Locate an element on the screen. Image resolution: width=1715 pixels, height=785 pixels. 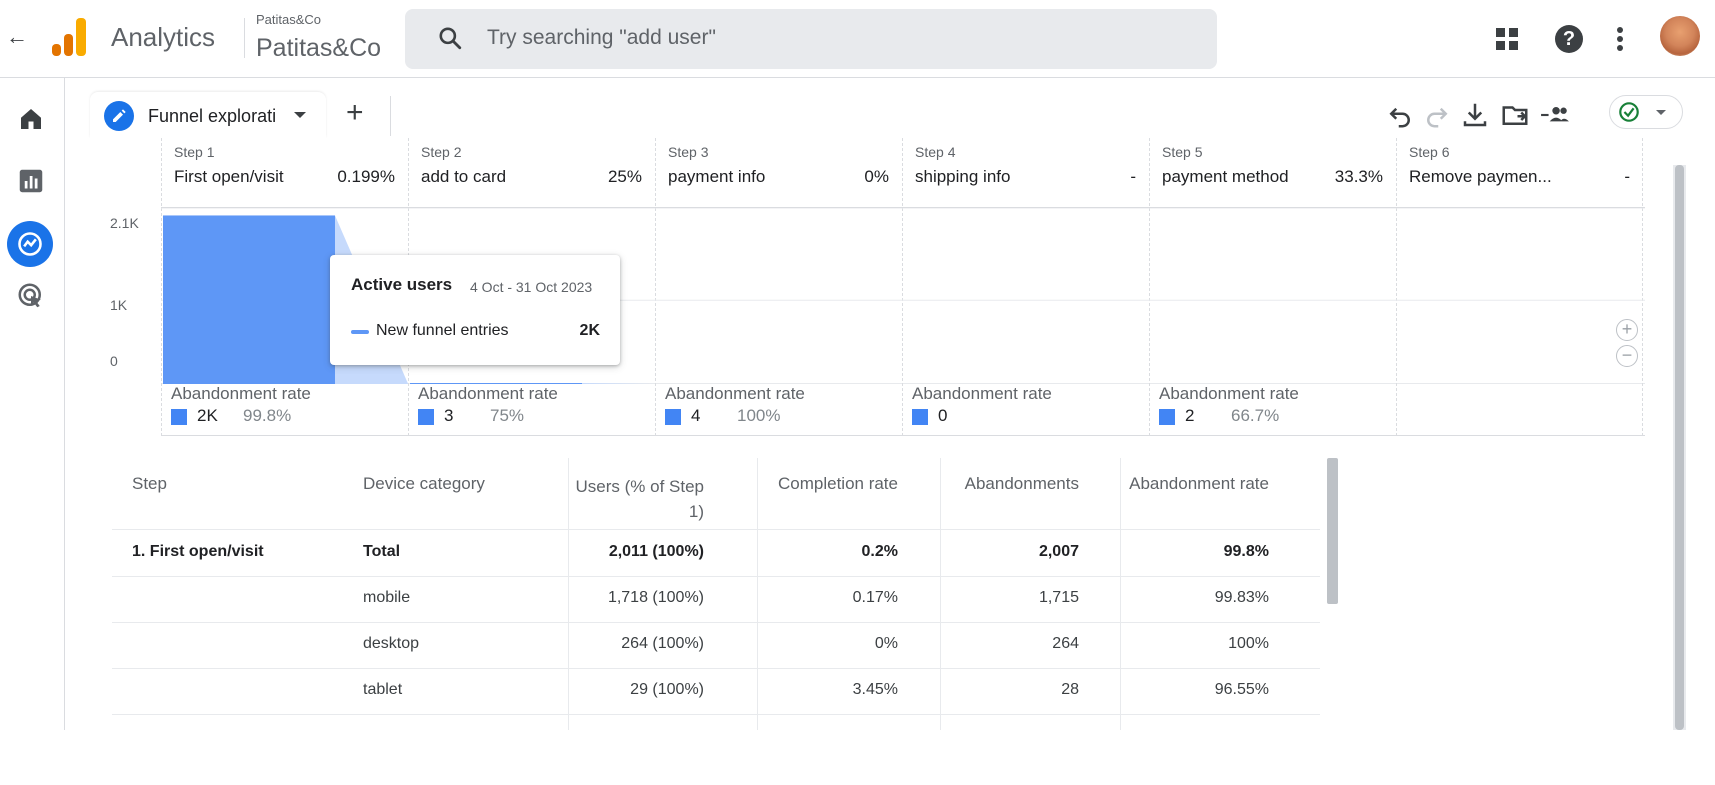
tooltip-title: Active users is located at coordinates (402, 284).